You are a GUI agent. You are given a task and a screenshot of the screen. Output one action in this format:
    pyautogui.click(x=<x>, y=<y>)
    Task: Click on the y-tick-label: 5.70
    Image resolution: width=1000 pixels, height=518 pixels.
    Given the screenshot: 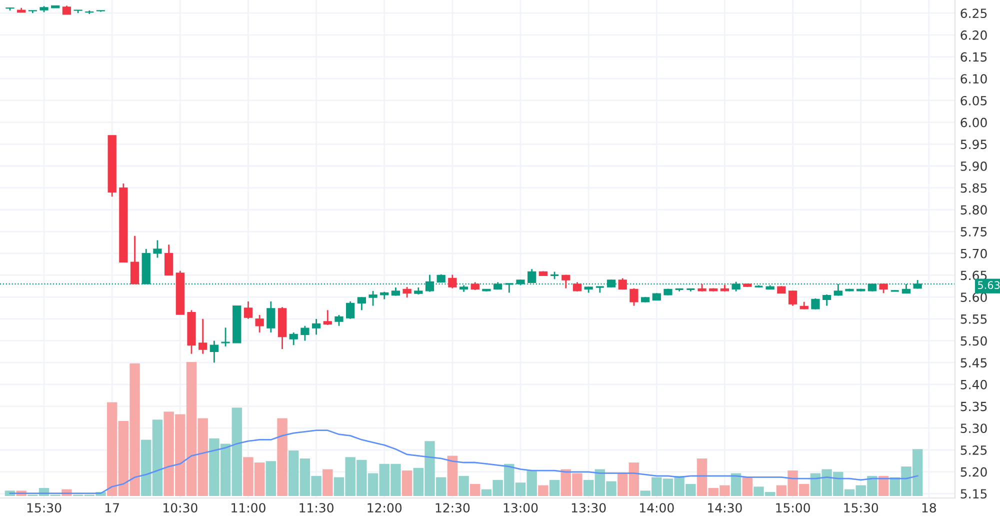 What is the action you would take?
    pyautogui.click(x=973, y=253)
    